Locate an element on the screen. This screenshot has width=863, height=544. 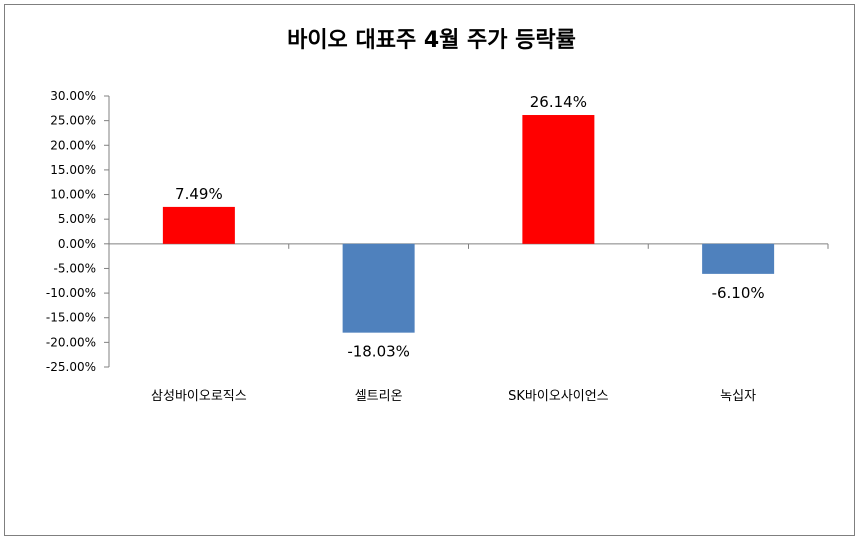
x-category-label: SK바이오사이언스 is located at coordinates (558, 396).